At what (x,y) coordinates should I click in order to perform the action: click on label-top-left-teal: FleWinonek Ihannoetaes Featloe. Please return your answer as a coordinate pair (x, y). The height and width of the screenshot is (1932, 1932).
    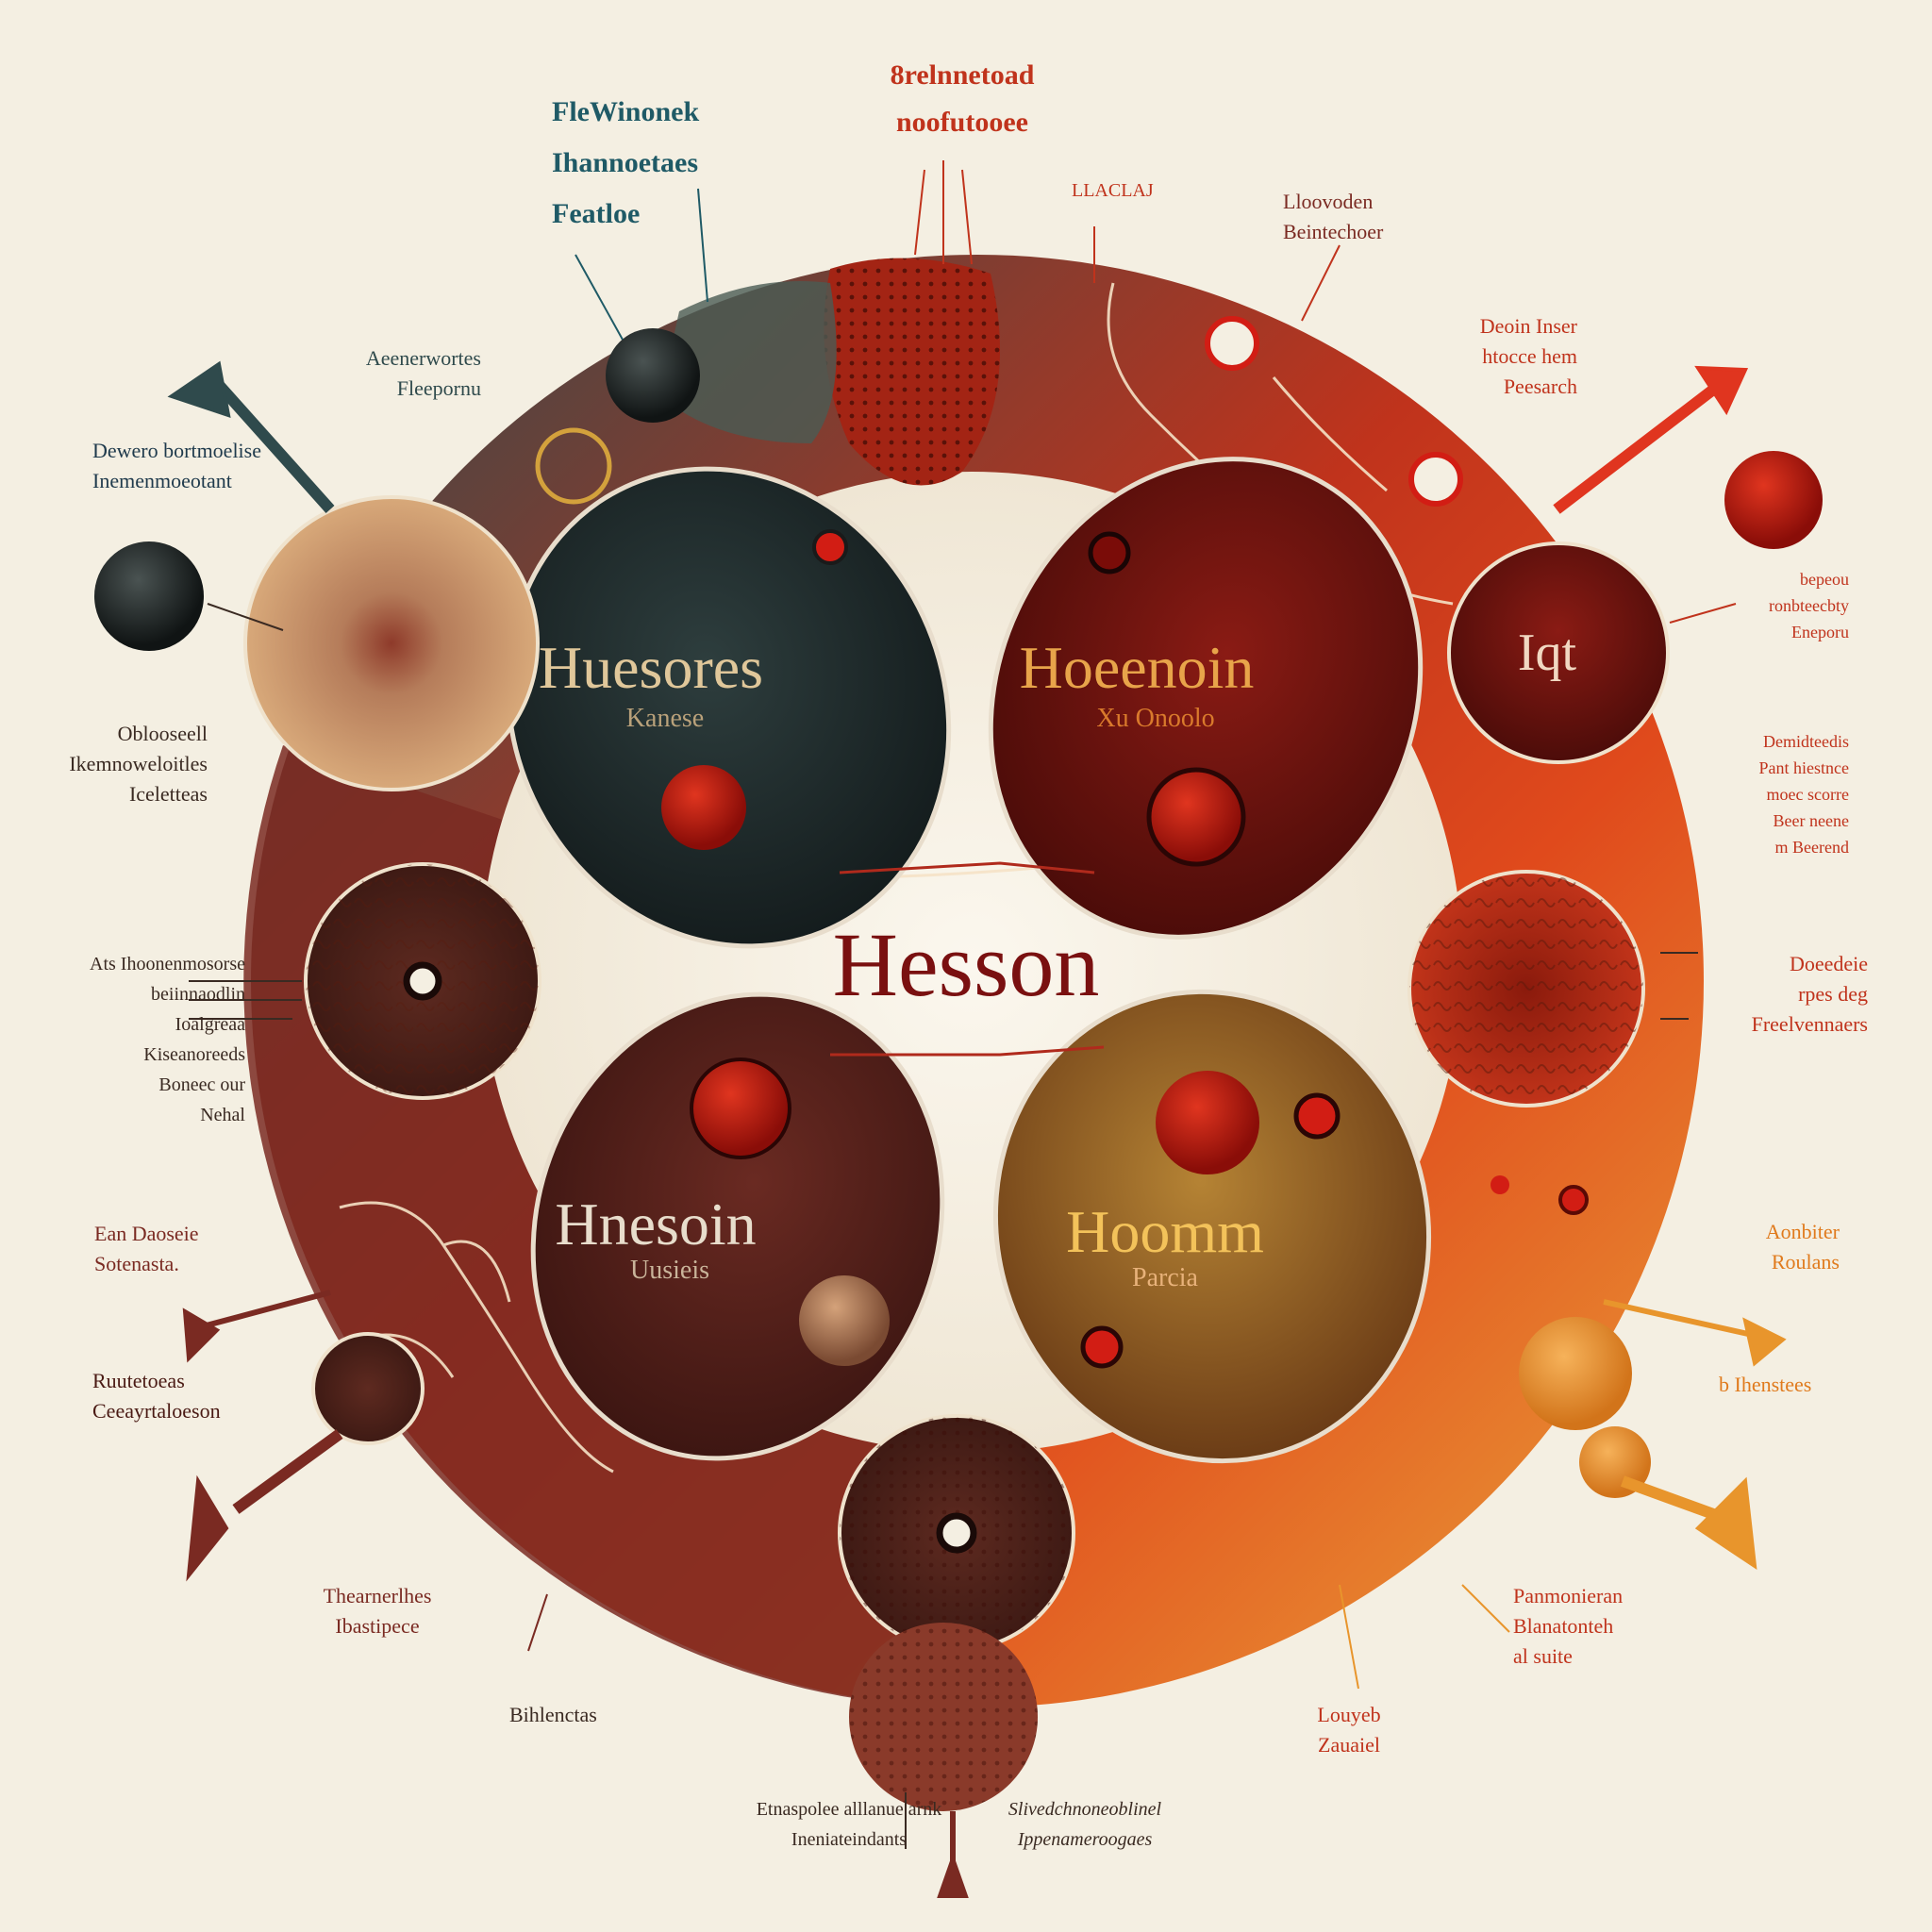
    Looking at the image, I should click on (626, 163).